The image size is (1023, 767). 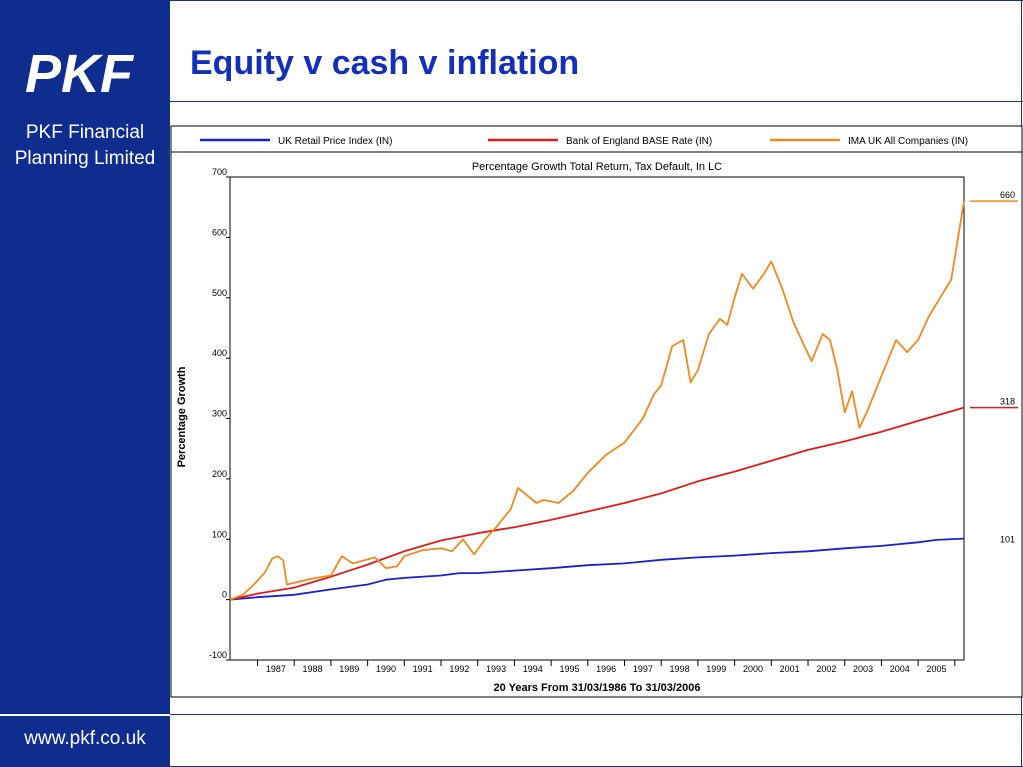 I want to click on footer-divider, so click(x=596, y=714).